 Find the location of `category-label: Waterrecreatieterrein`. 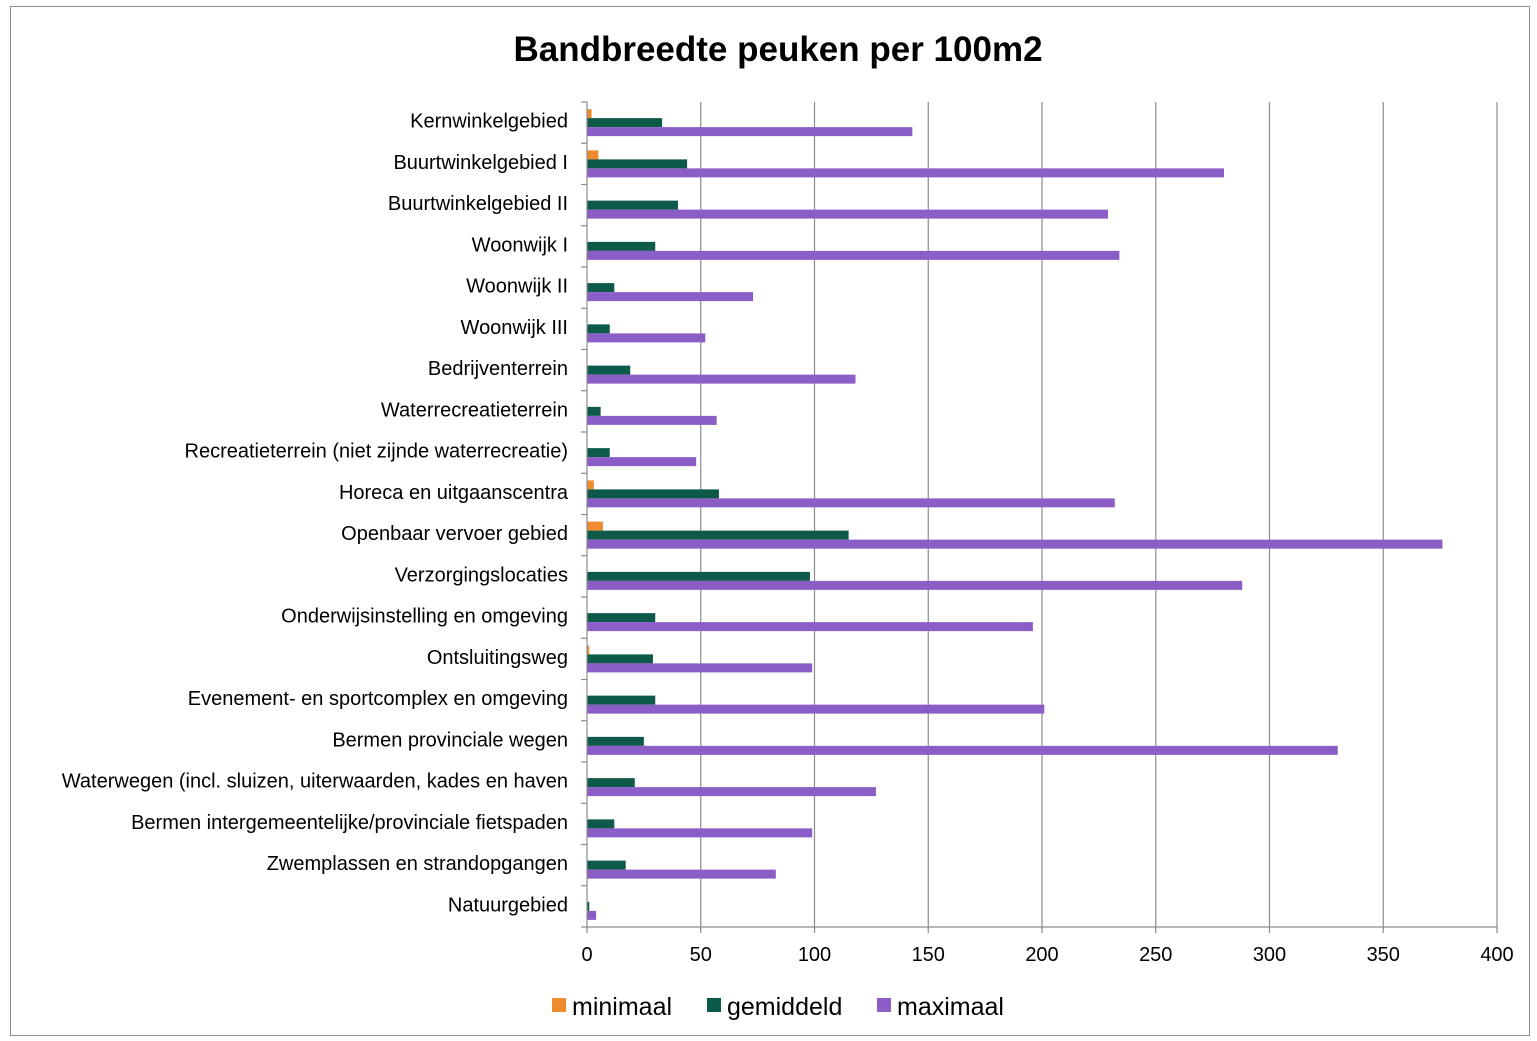

category-label: Waterrecreatieterrein is located at coordinates (474, 410).